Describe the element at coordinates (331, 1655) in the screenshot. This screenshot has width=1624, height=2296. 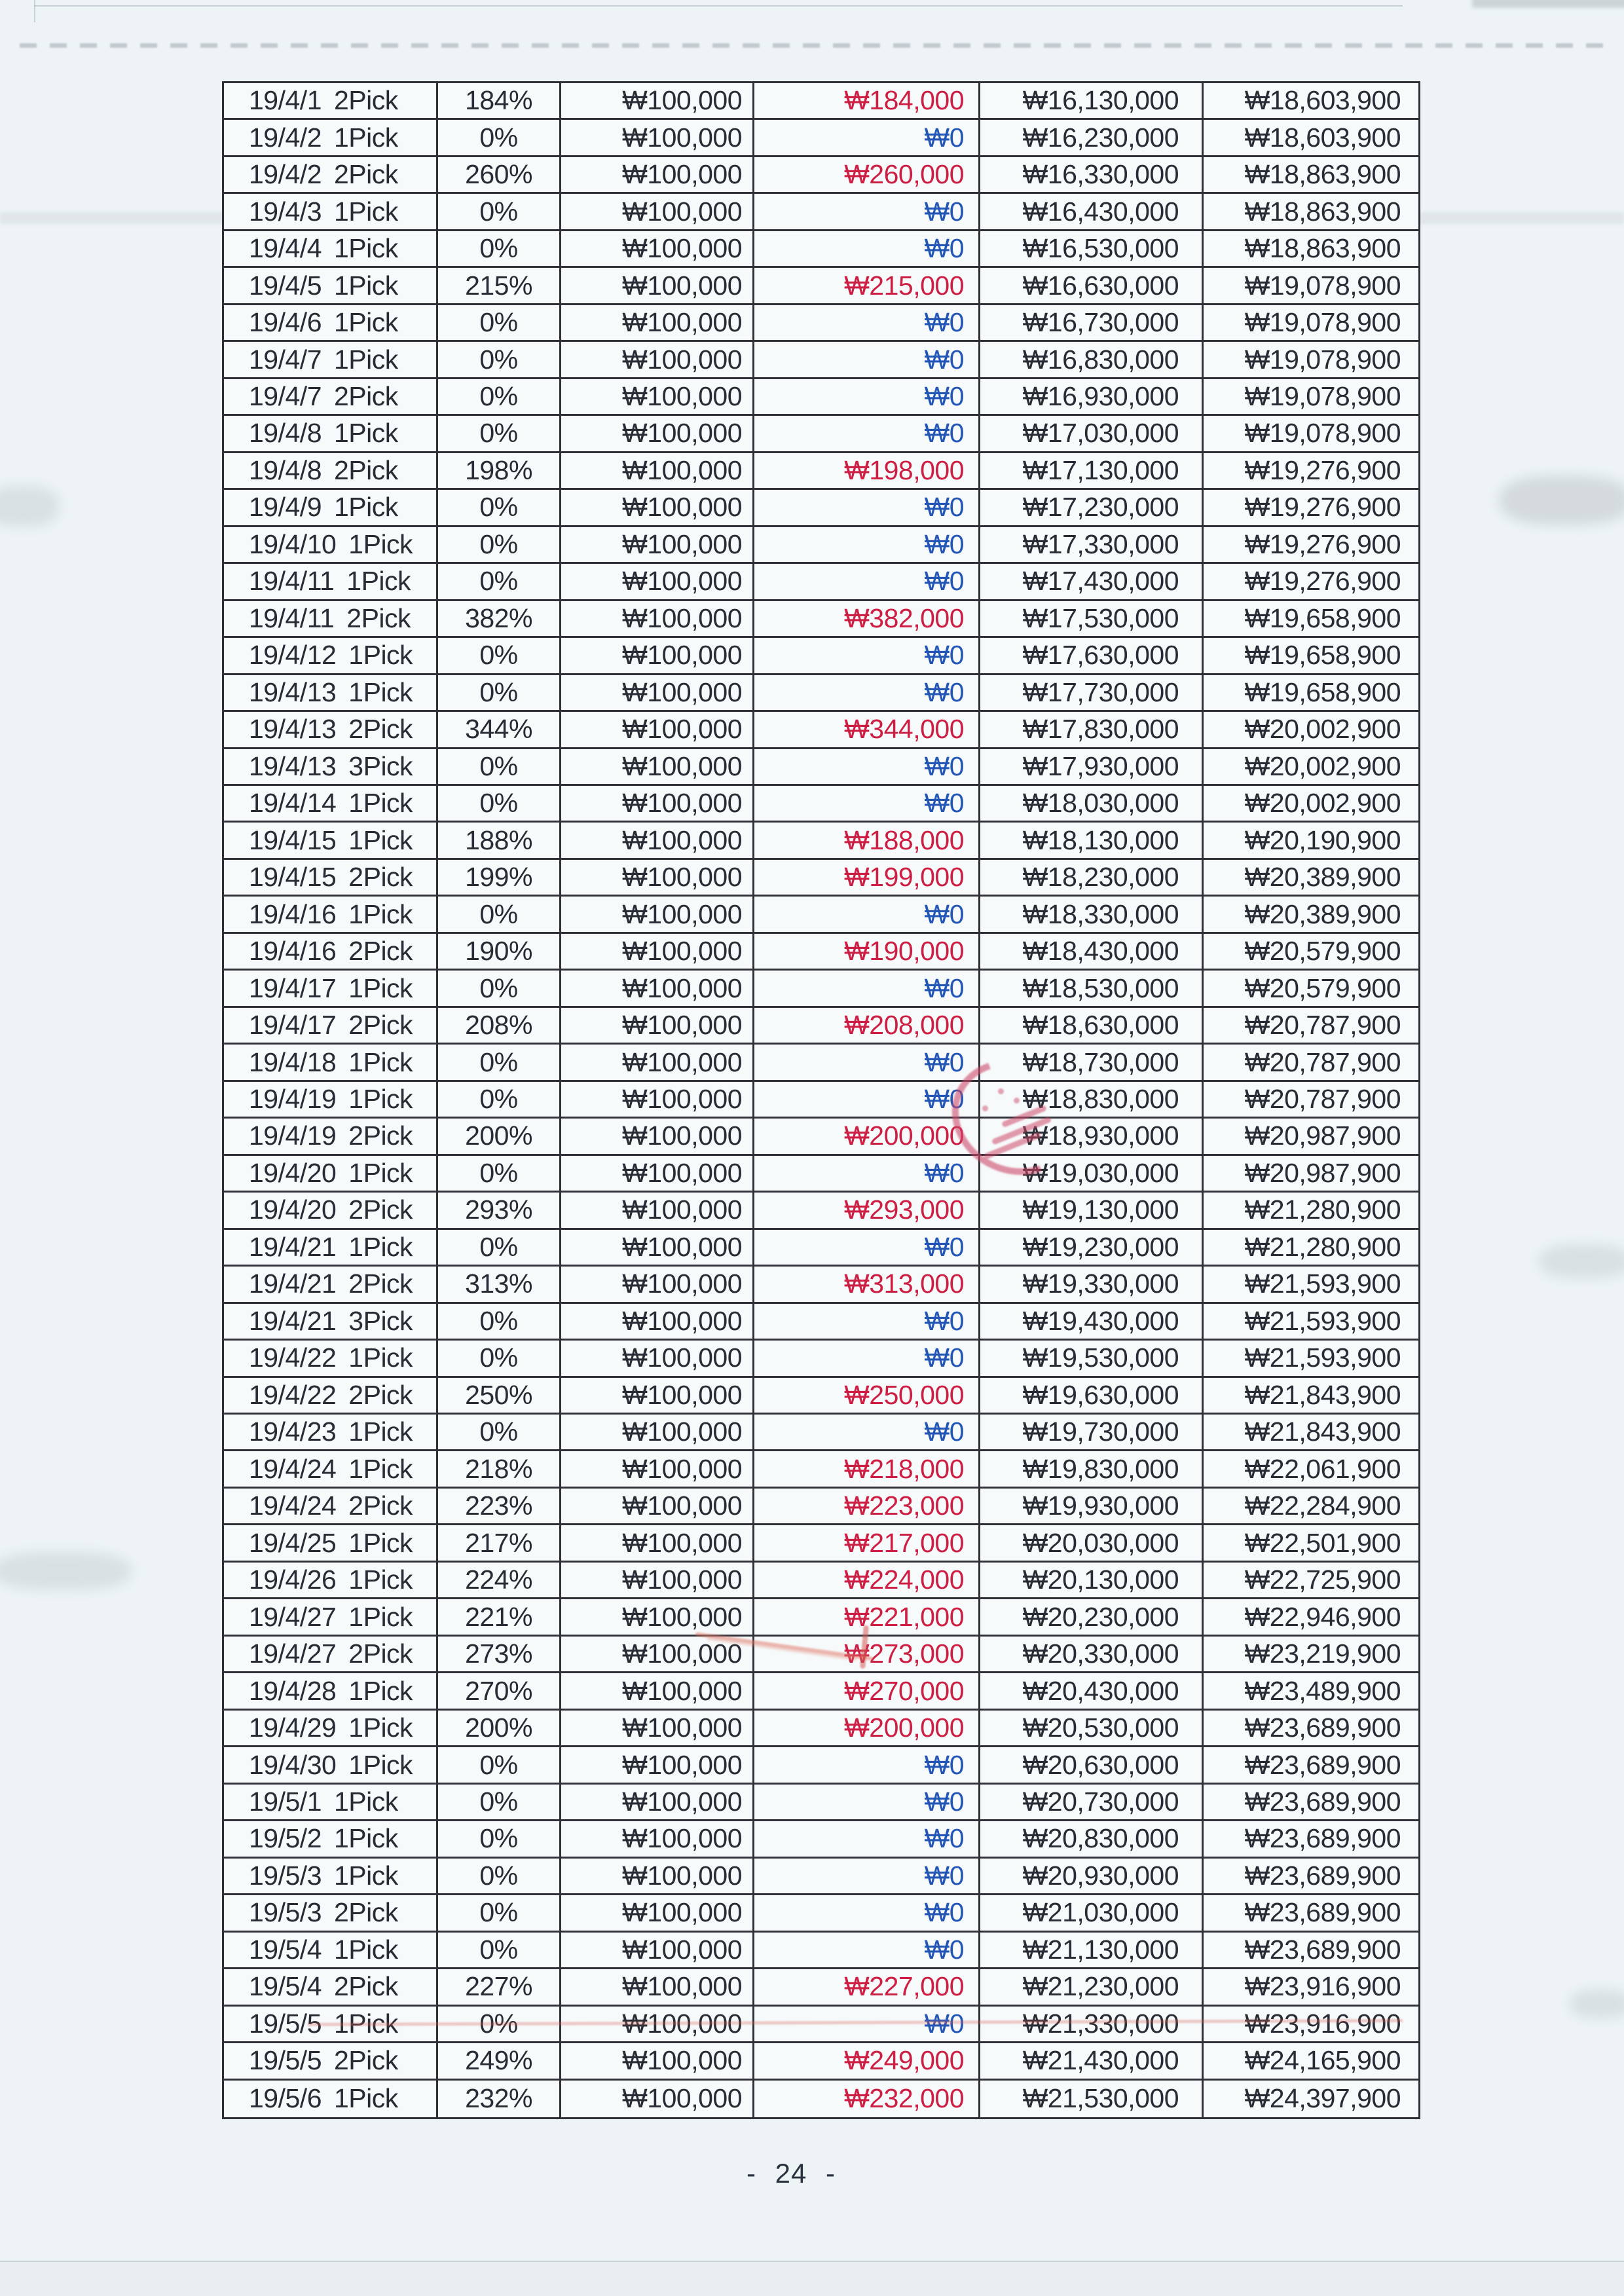
I see `cell-date-pick: 19/4/27 2Pick` at that location.